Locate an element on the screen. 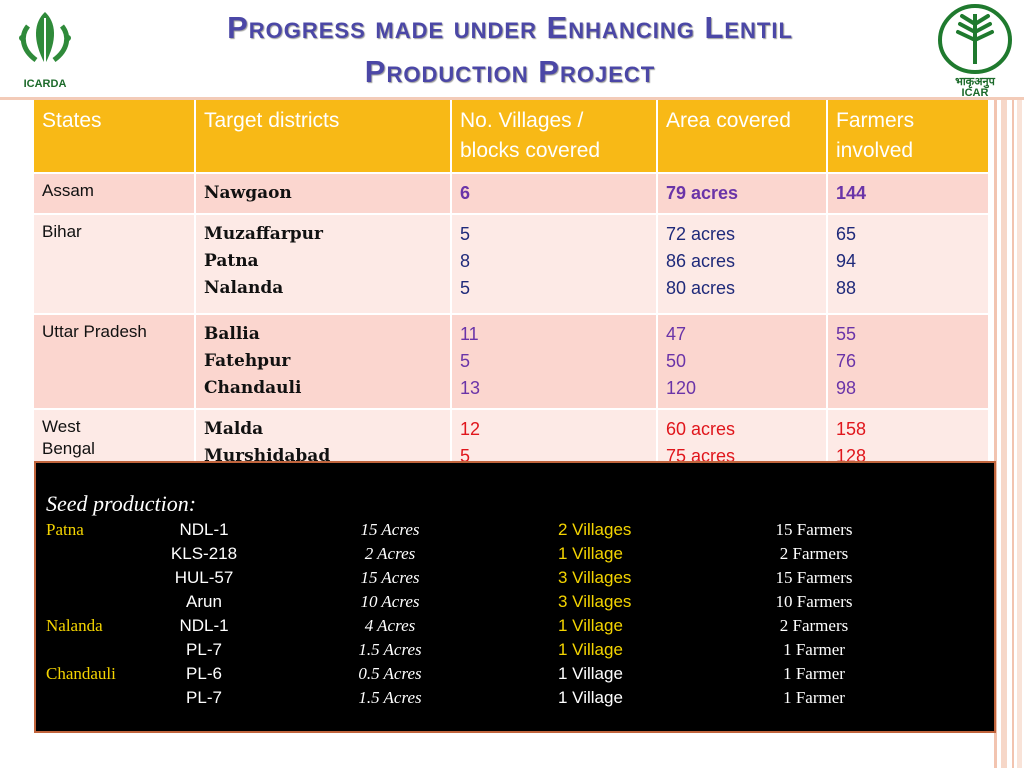  villages-cell: 5 8 5 is located at coordinates (555, 265).